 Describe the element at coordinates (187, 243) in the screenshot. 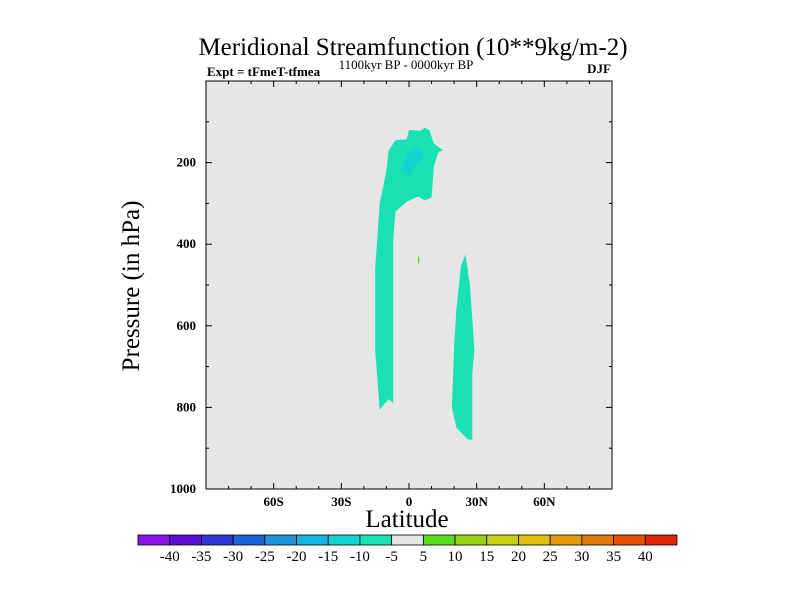

I see `y-tick-label: 400` at that location.